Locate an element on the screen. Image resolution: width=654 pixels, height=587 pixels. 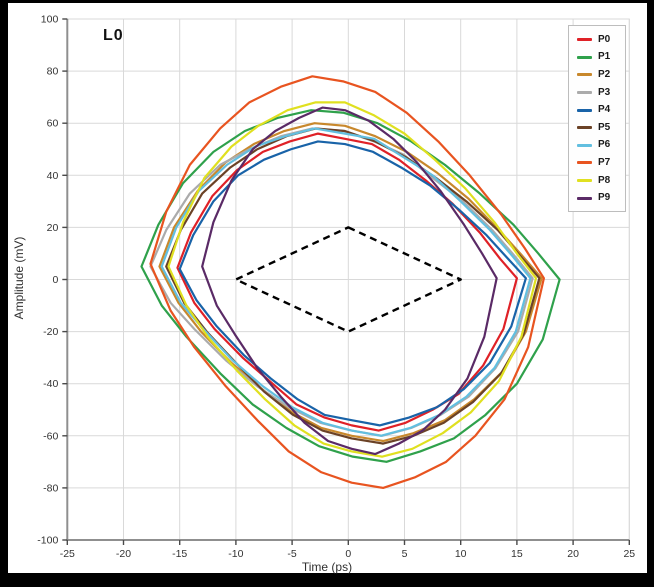
y-tick-label: -60 is located at coordinates (50, 436).